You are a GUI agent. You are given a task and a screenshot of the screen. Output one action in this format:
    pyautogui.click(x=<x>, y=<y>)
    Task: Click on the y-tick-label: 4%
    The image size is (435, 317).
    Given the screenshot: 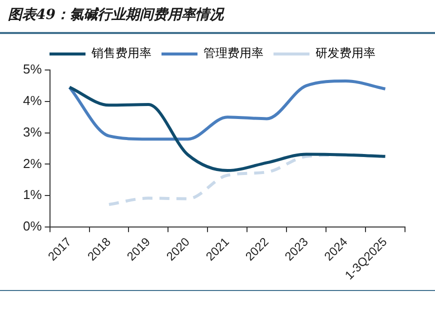 What is the action you would take?
    pyautogui.click(x=32, y=100)
    